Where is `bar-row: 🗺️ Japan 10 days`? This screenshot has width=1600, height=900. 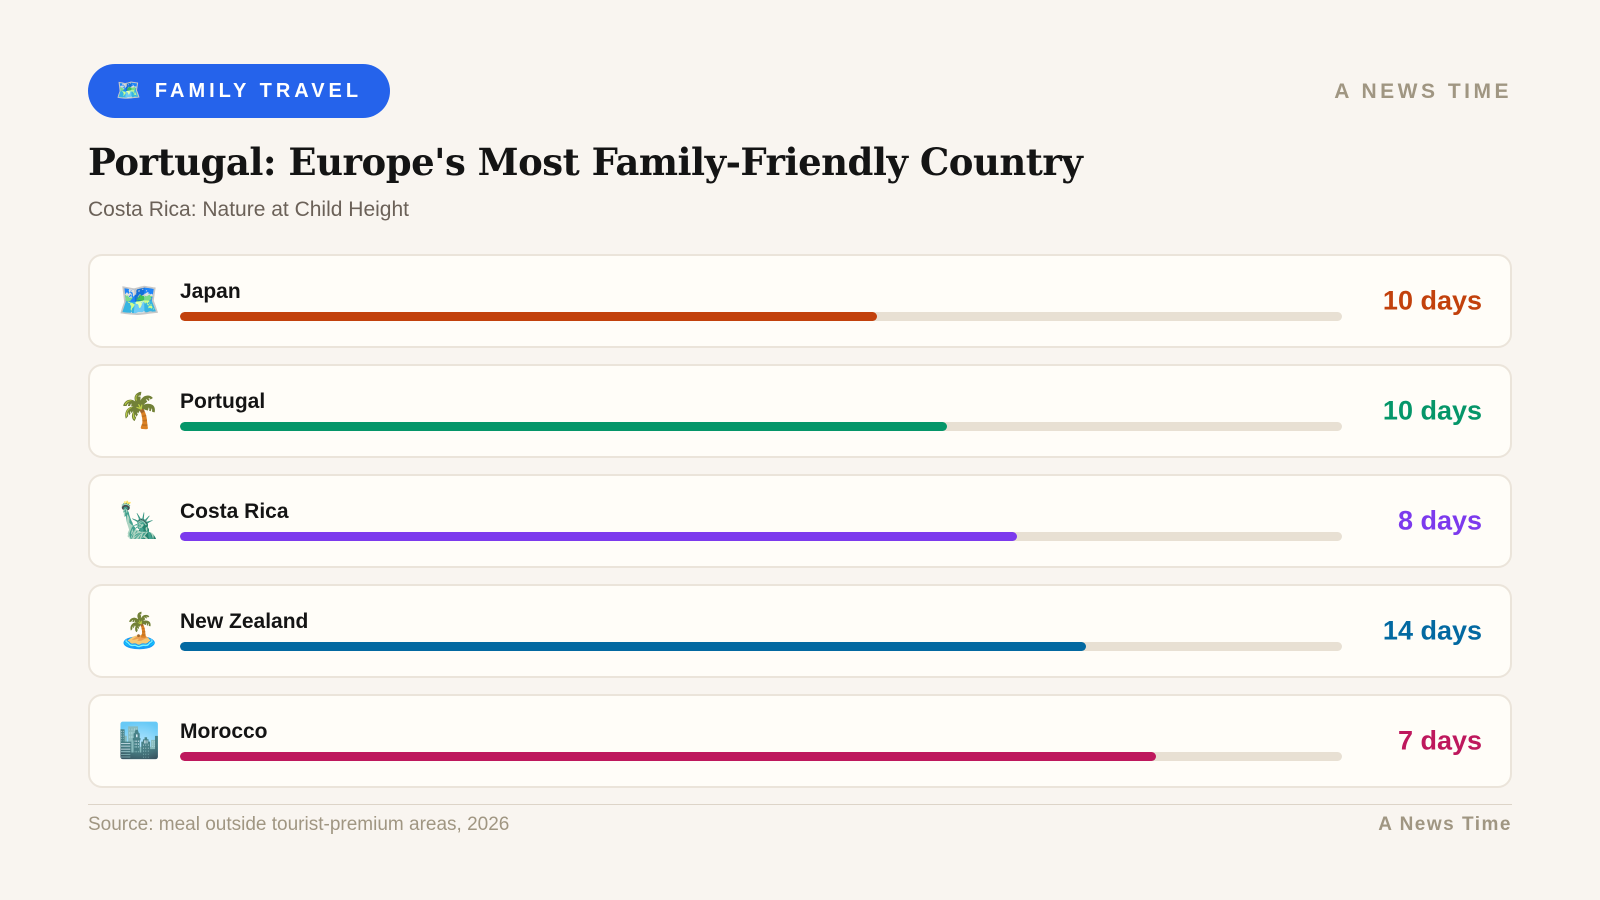 bar-row: 🗺️ Japan 10 days is located at coordinates (800, 301).